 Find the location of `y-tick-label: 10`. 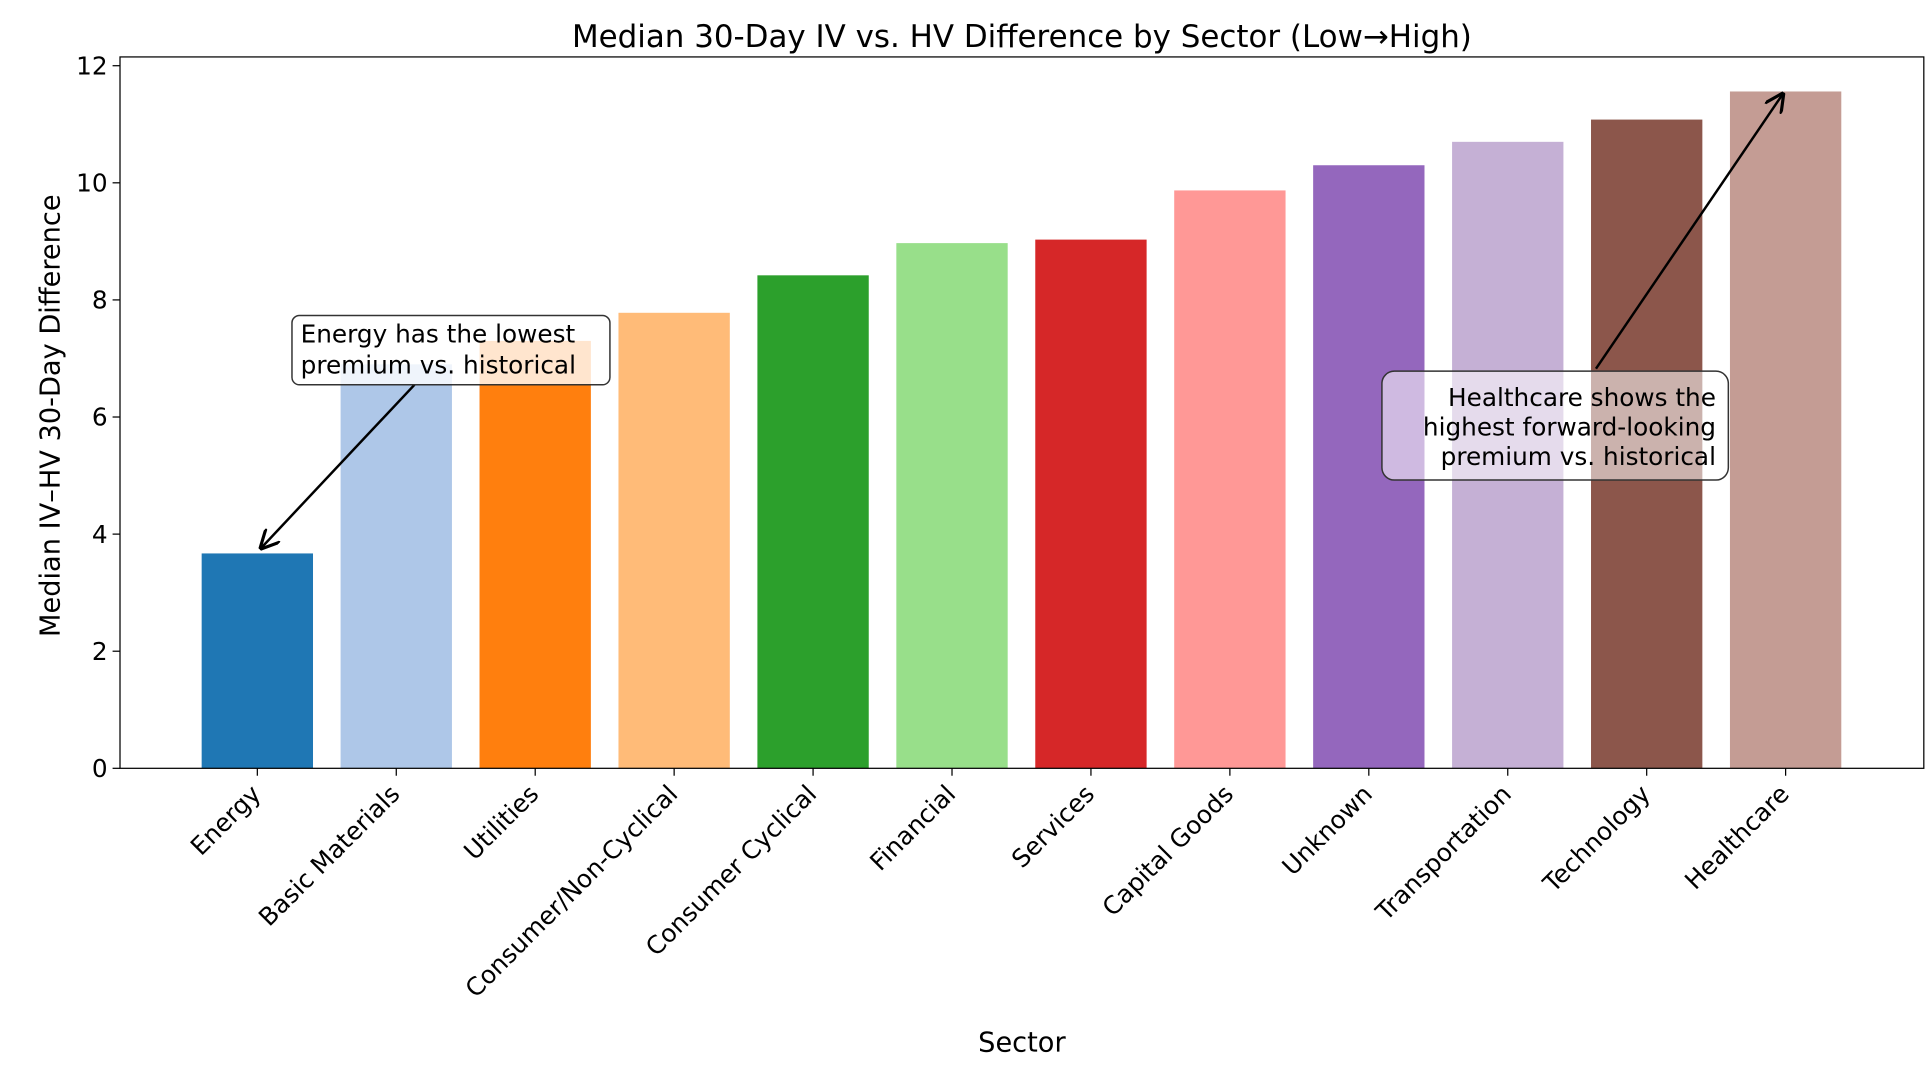

y-tick-label: 10 is located at coordinates (91, 182).